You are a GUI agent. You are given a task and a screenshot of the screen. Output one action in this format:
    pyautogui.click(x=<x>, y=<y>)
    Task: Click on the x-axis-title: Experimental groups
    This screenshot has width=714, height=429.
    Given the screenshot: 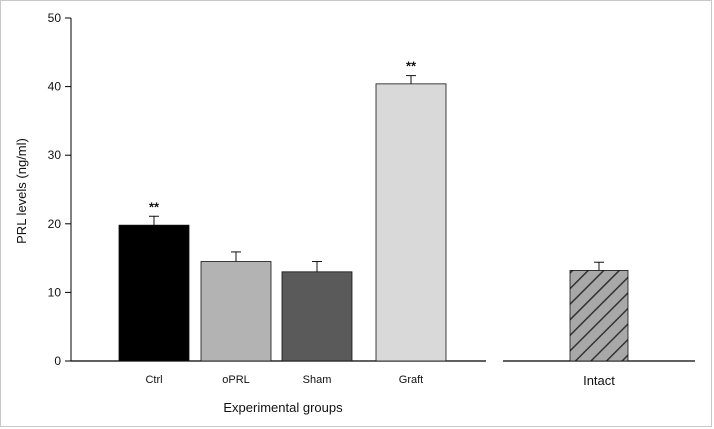 What is the action you would take?
    pyautogui.click(x=283, y=407)
    